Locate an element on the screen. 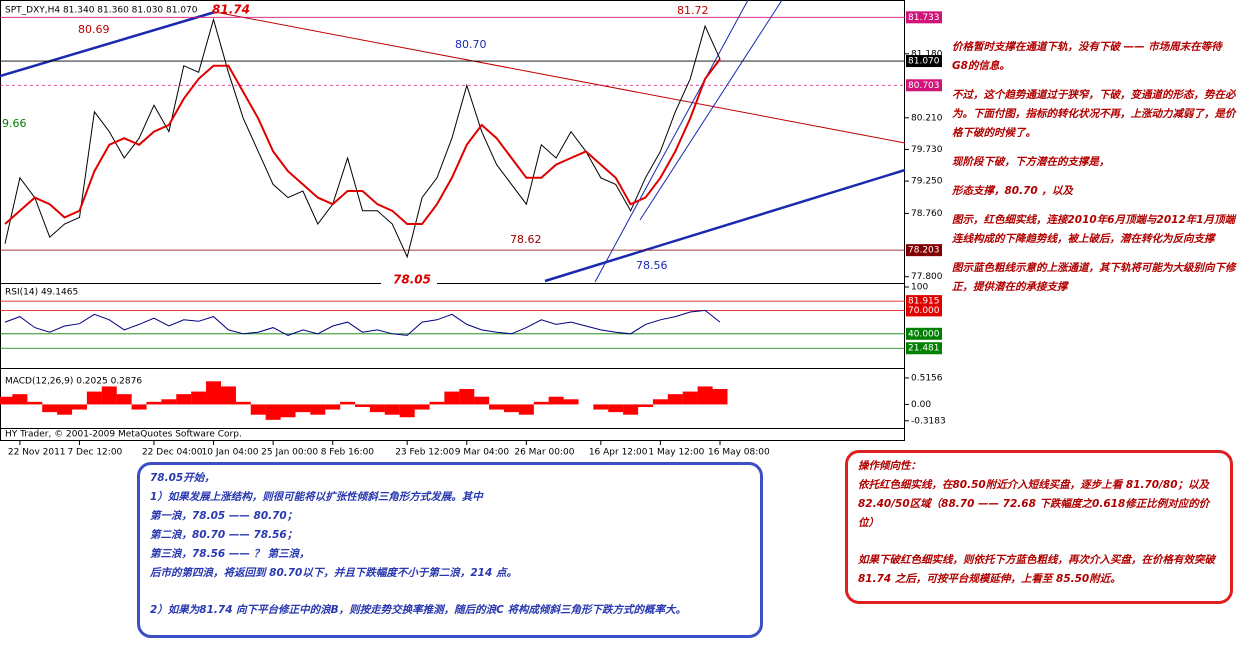 The height and width of the screenshot is (659, 1255). note-line: 图示蓝色粗线示意的上涨通道，其下轨将可能为大级别向下修正，提供潜在的承接支撑 is located at coordinates (1094, 277).